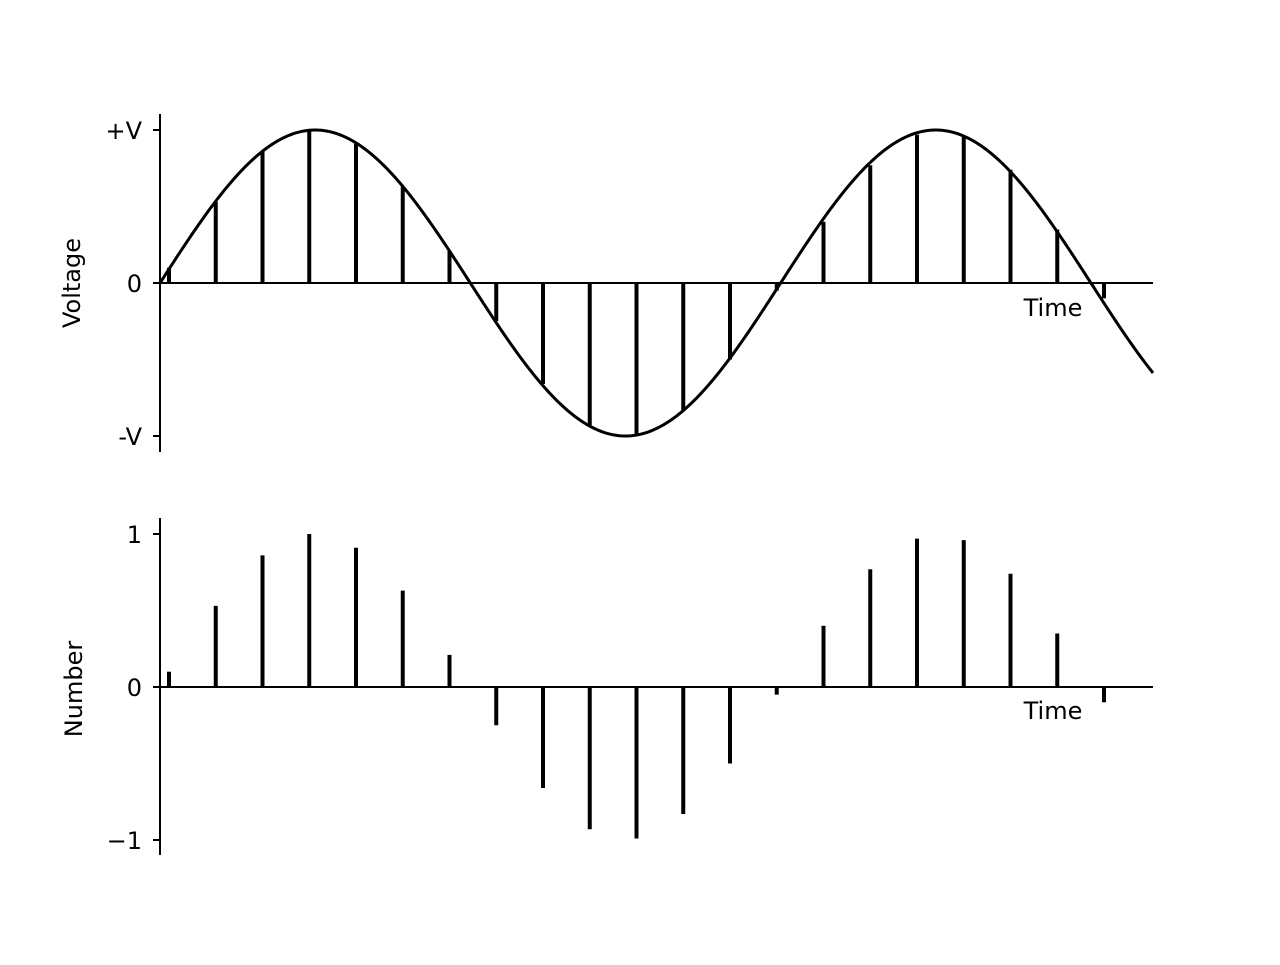 The image size is (1280, 965). What do you see at coordinates (124, 841) in the screenshot?
I see `y-tick-label: −1` at bounding box center [124, 841].